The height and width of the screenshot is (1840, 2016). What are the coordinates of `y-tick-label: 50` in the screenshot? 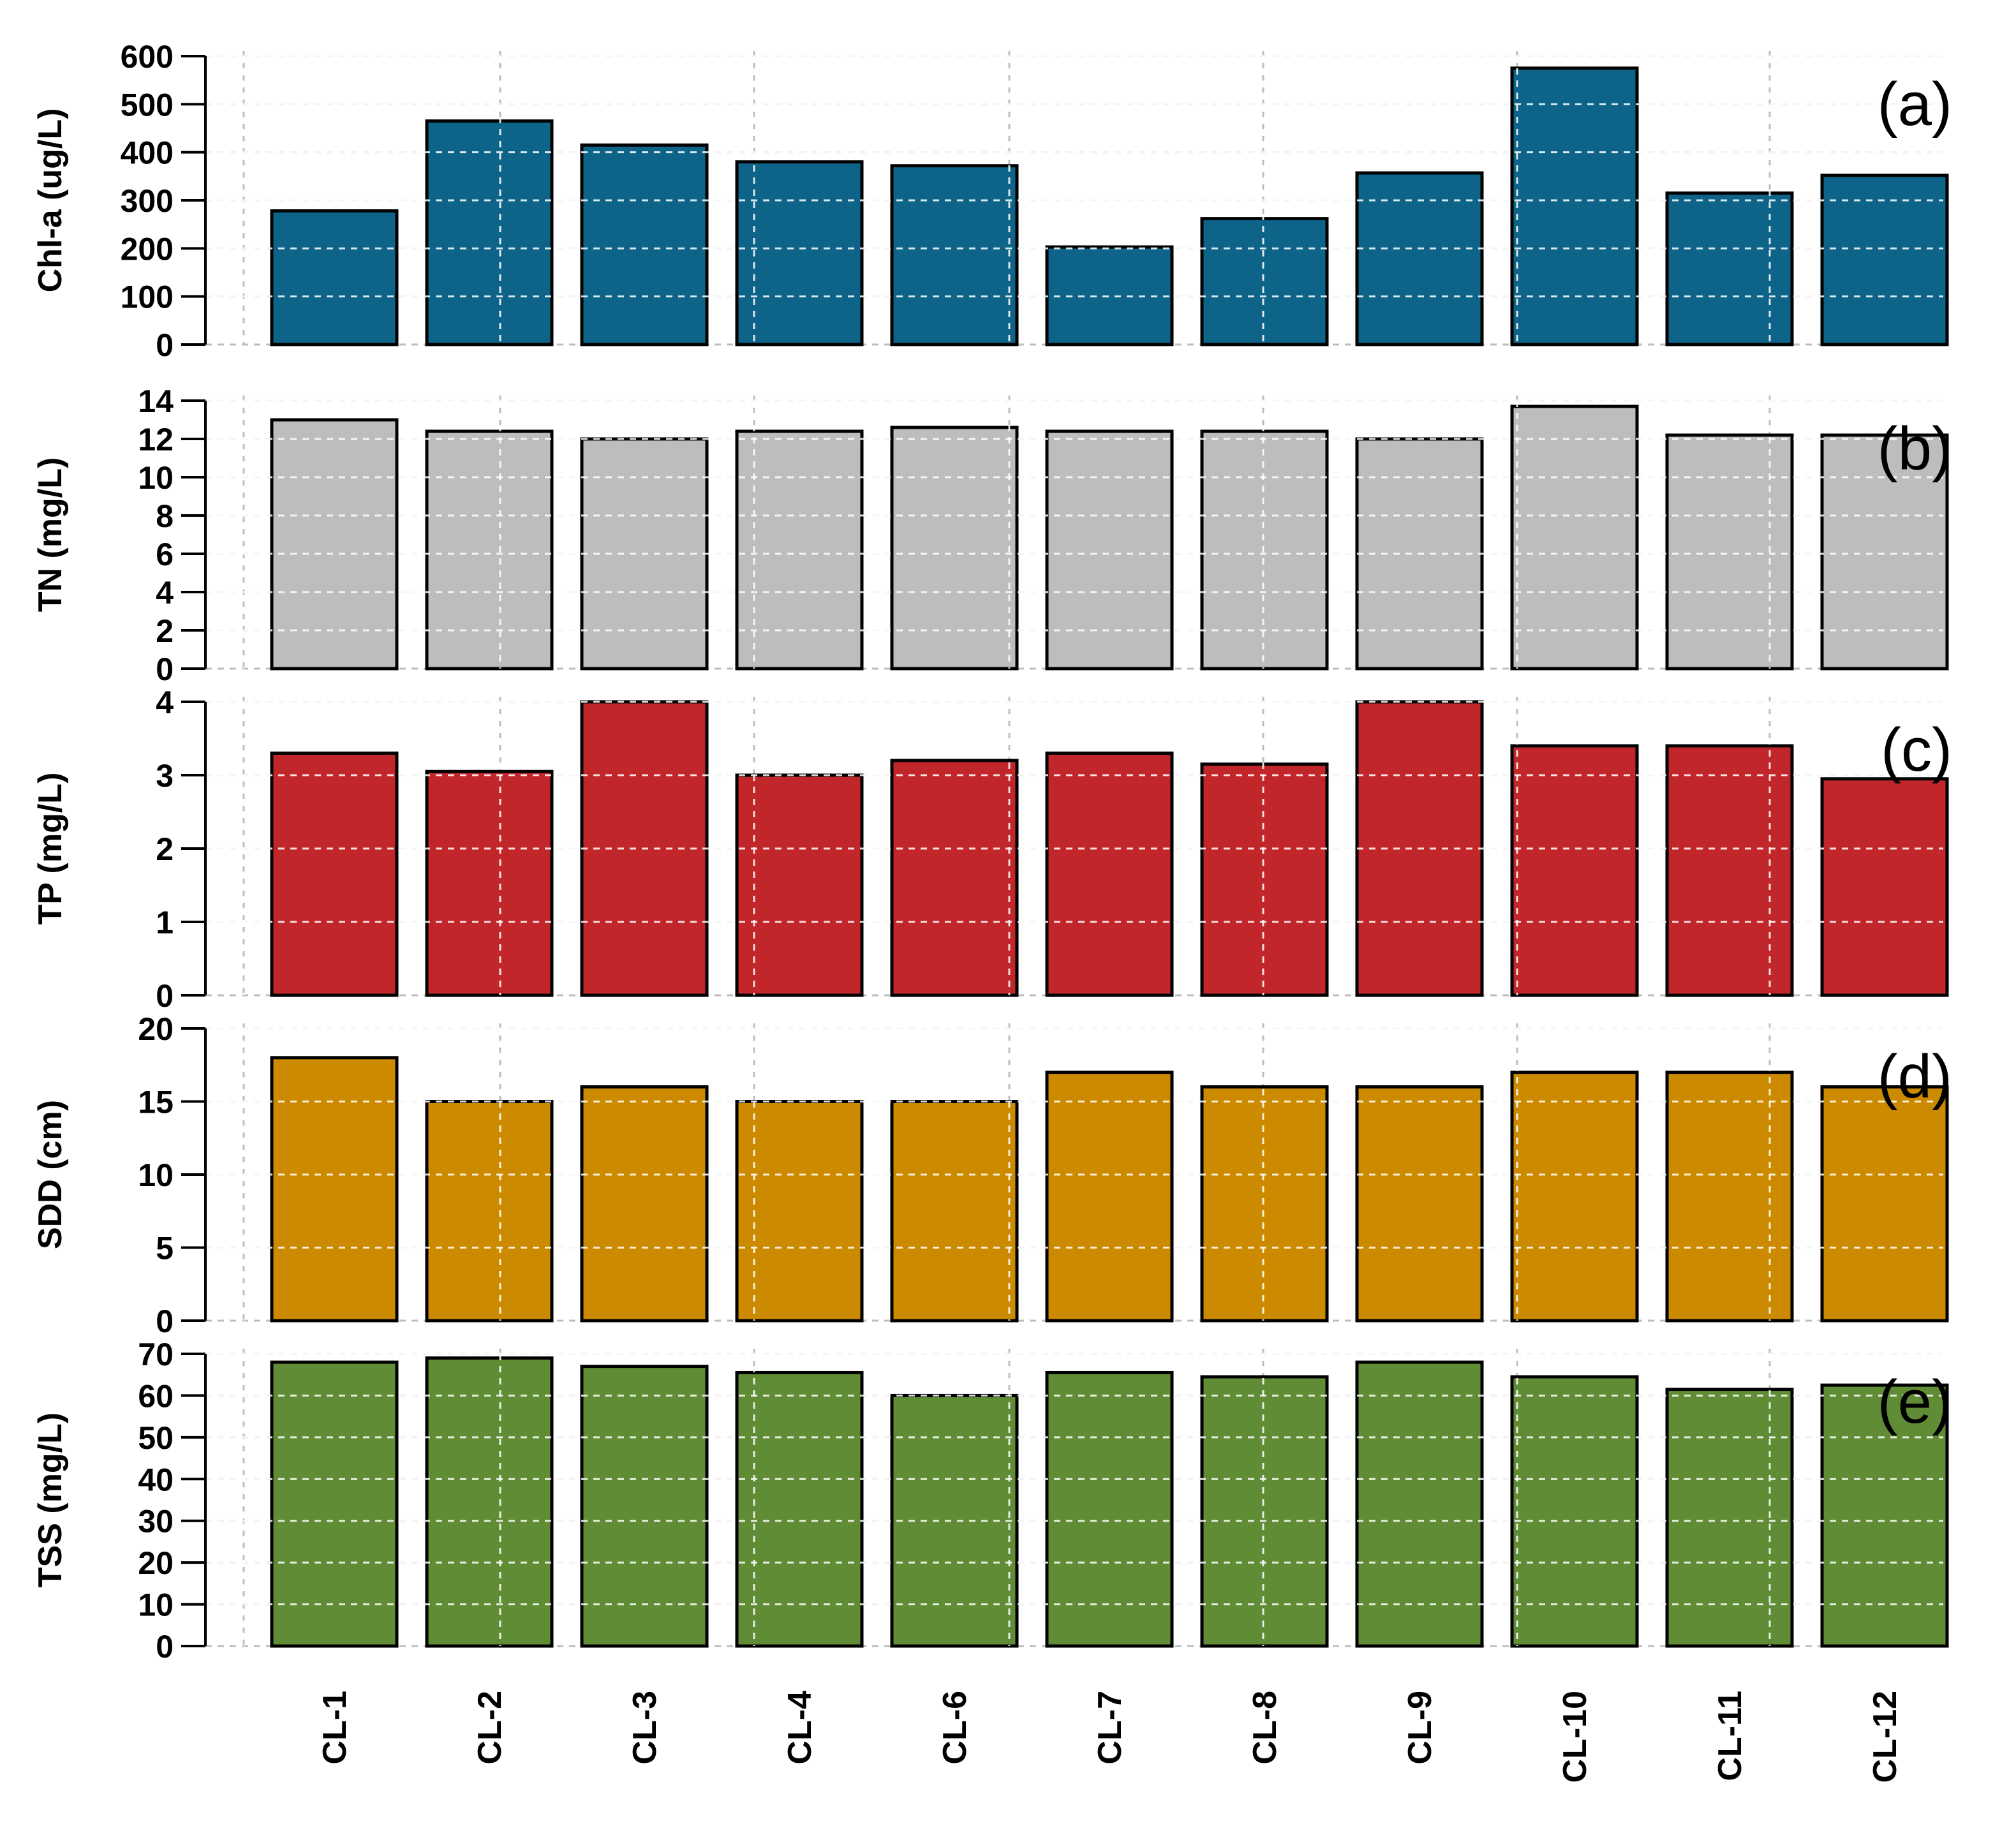 It's located at (156, 1438).